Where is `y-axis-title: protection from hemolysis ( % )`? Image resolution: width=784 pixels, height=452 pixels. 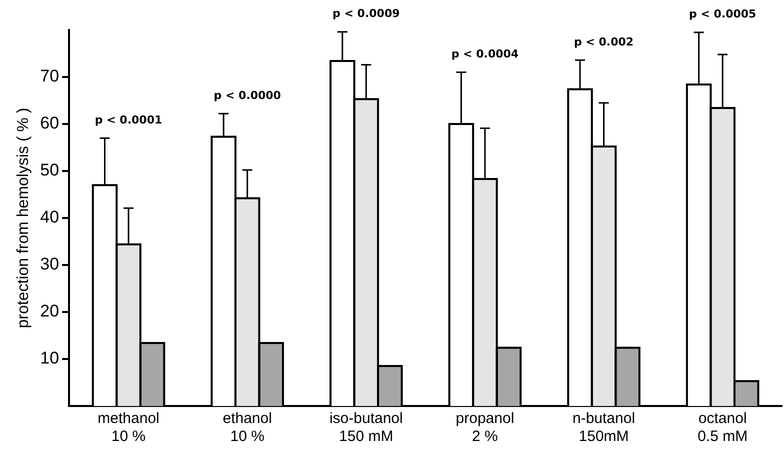
y-axis-title: protection from hemolysis ( % ) is located at coordinates (23, 218).